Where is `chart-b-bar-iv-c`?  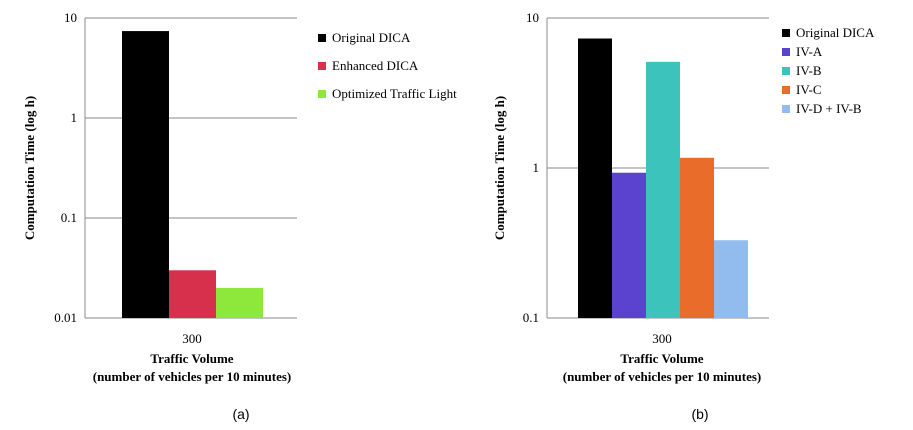 chart-b-bar-iv-c is located at coordinates (697, 237).